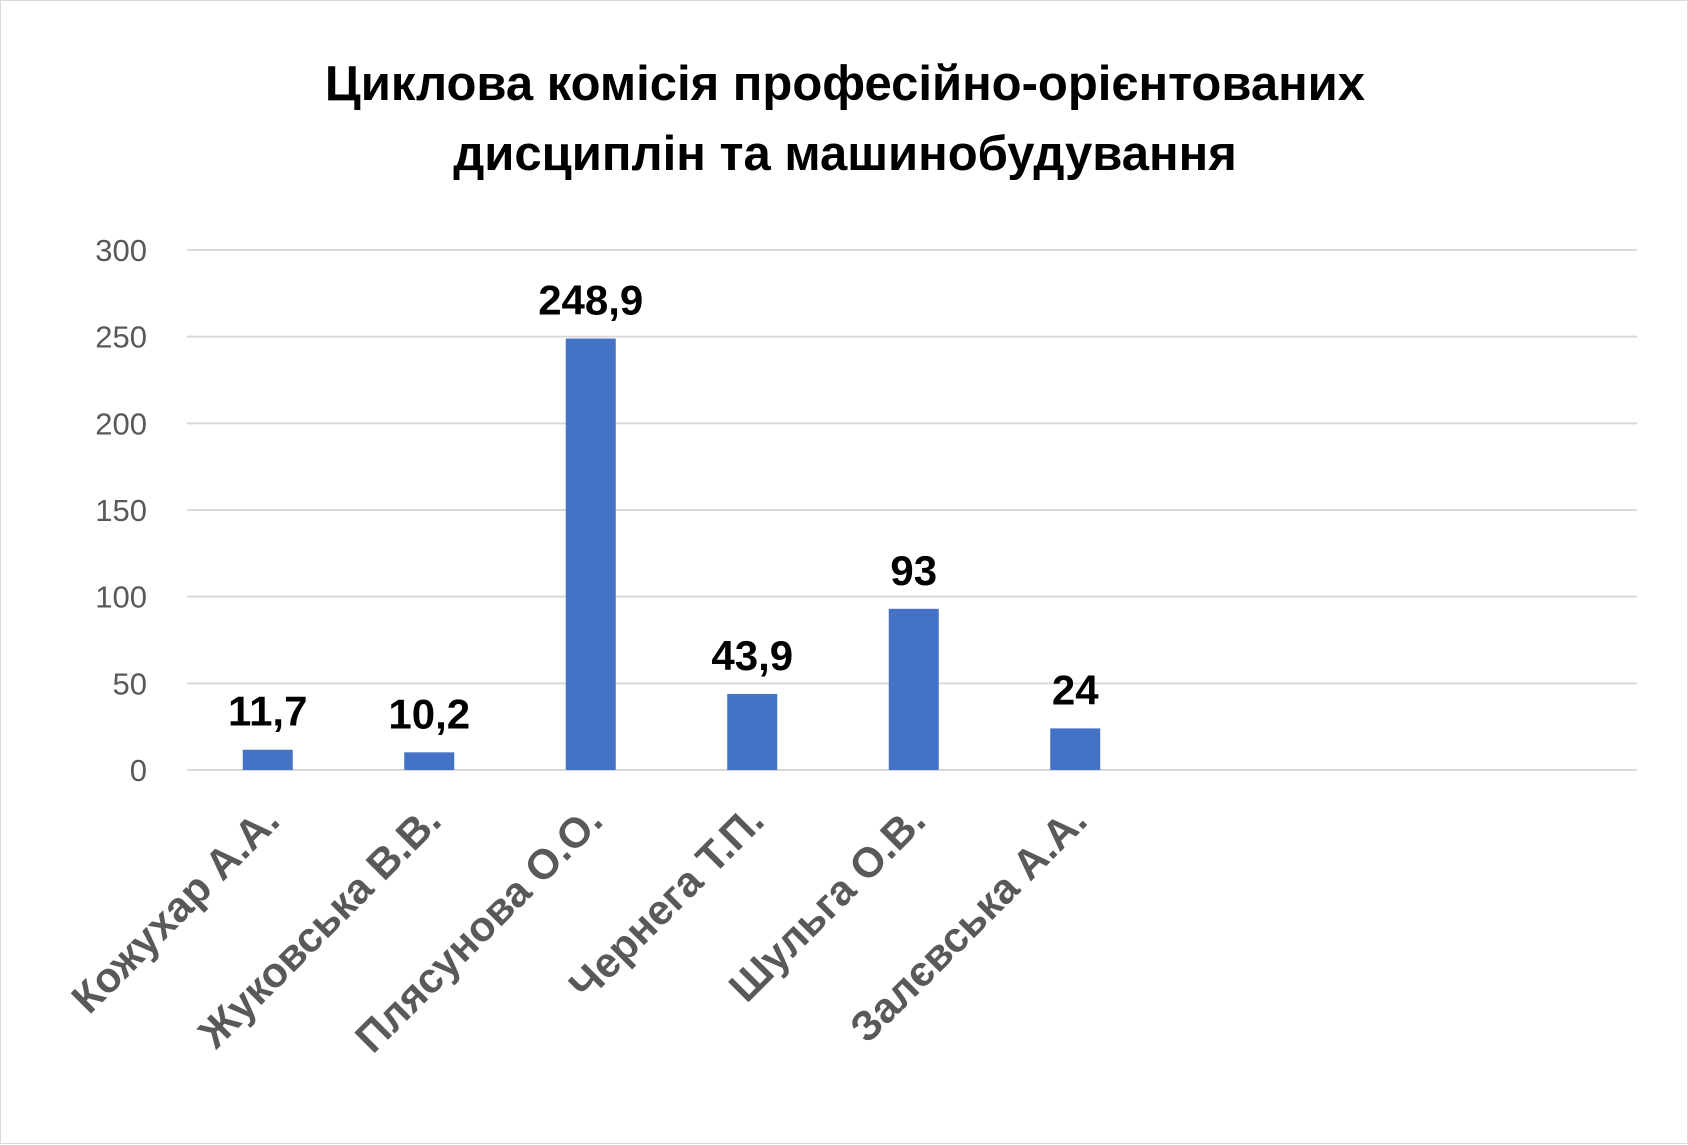 The height and width of the screenshot is (1145, 1688). Describe the element at coordinates (121, 250) in the screenshot. I see `y-tick-label: 300` at that location.